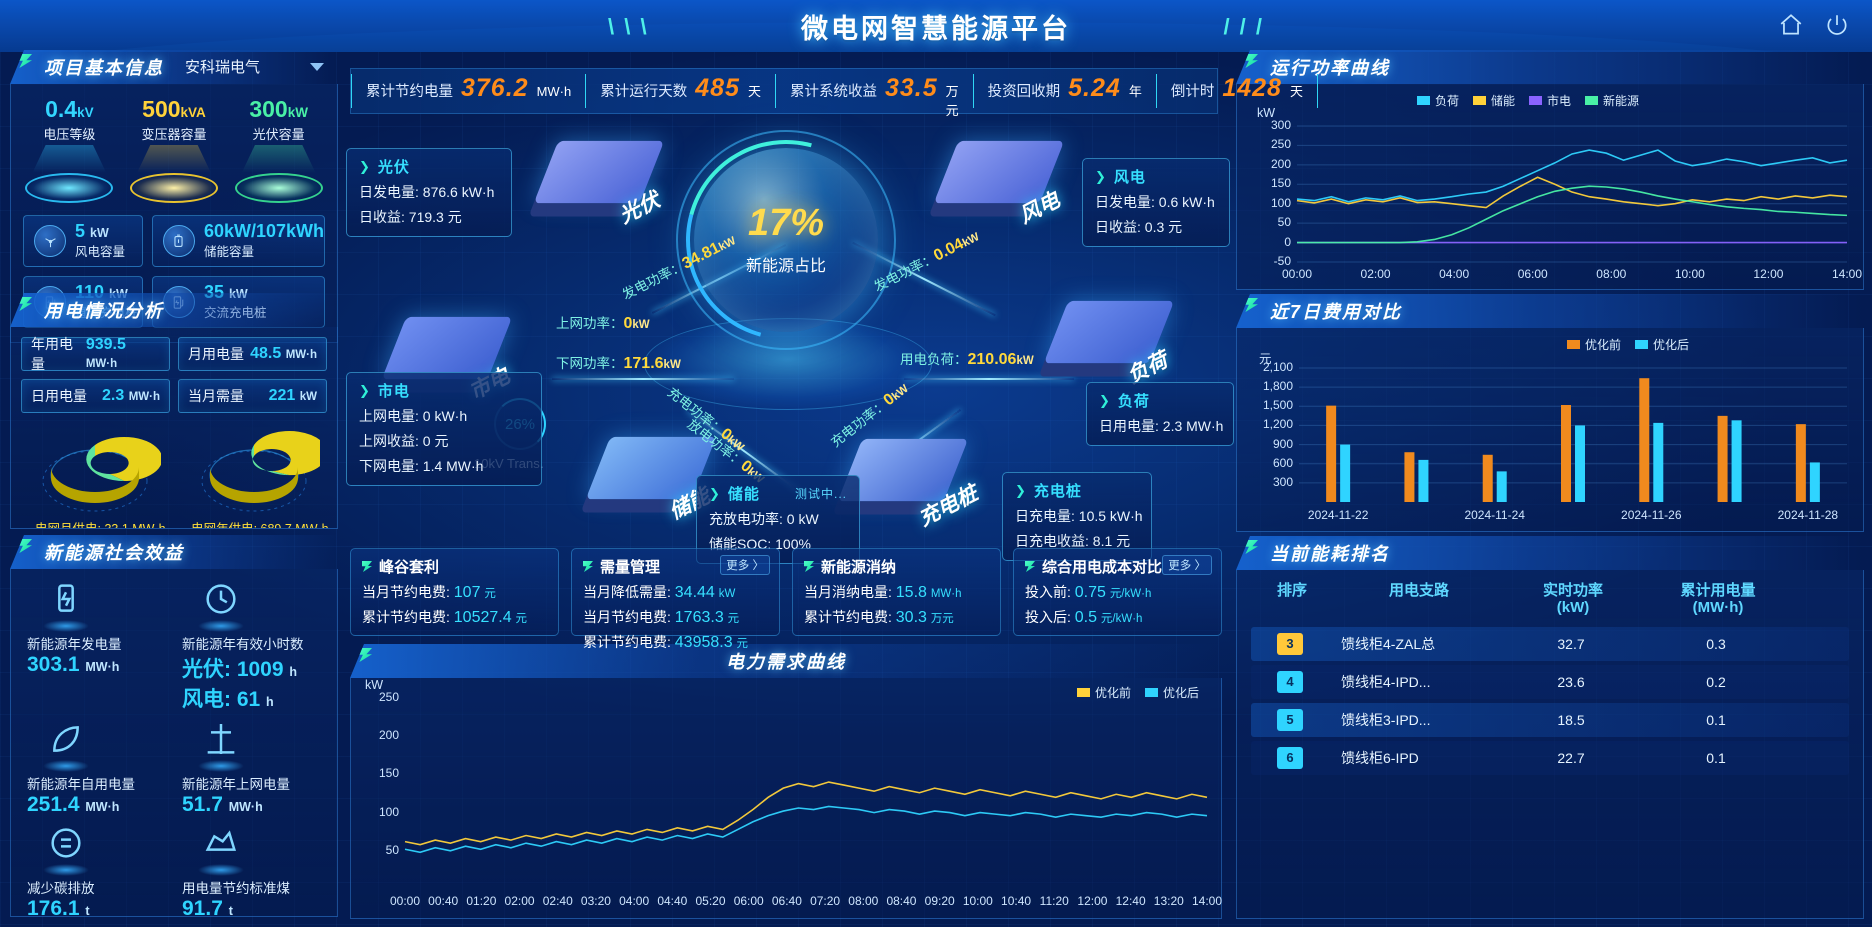 The height and width of the screenshot is (927, 1872). Describe the element at coordinates (1192, 92) in the screenshot. I see `kpi-label: 倒计时` at that location.